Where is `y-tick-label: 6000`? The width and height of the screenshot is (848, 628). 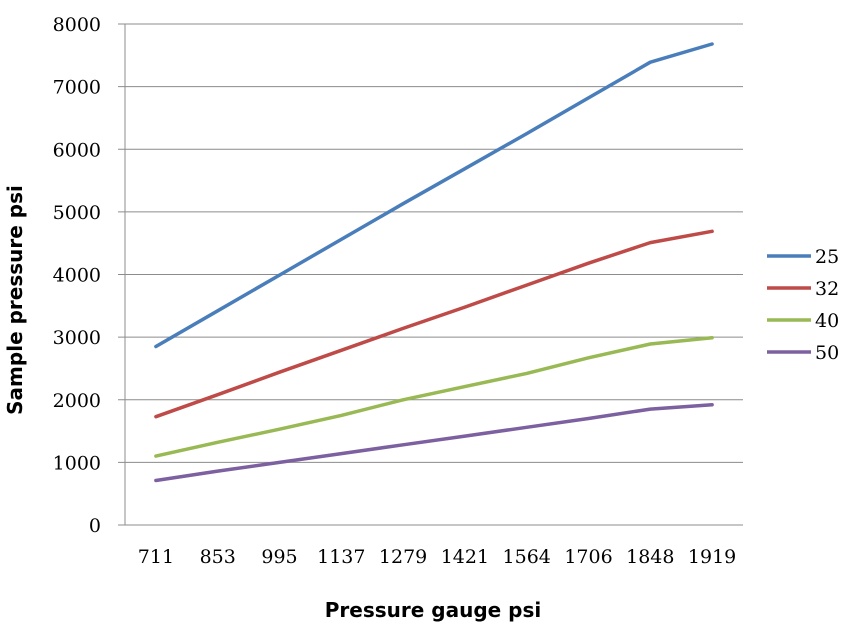
y-tick-label: 6000 is located at coordinates (77, 150).